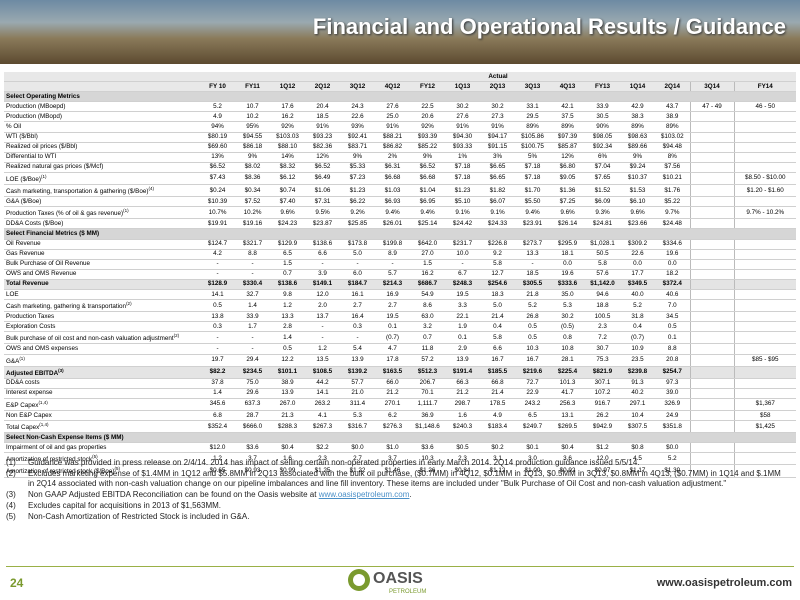 The height and width of the screenshot is (600, 800). I want to click on cell: $6.65, so click(497, 167).